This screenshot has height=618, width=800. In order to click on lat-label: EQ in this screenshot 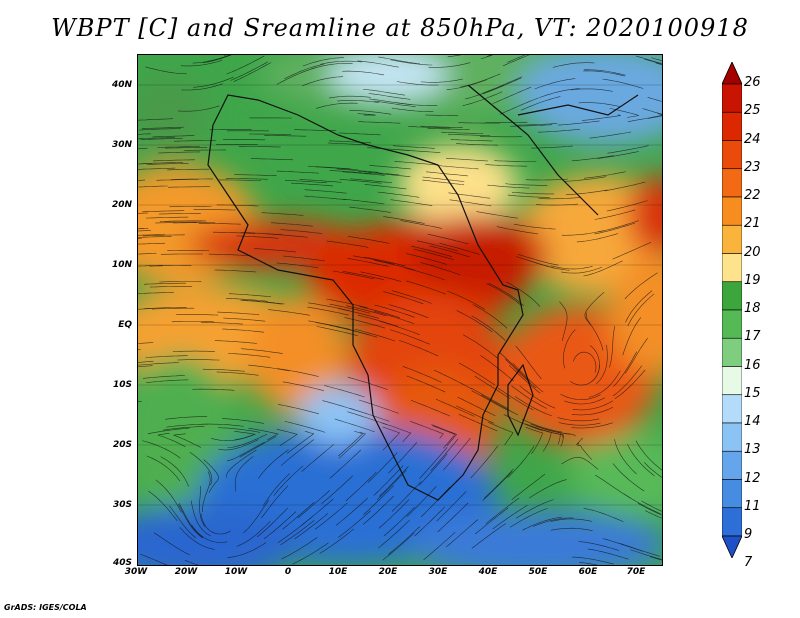, I will do `click(125, 325)`.